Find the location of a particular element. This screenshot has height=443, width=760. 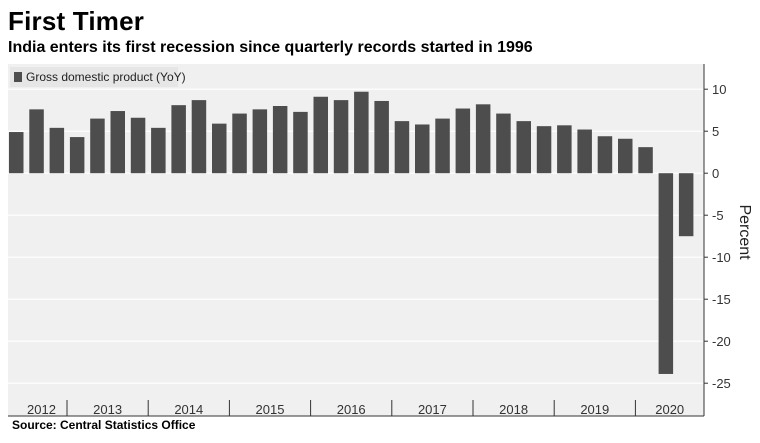

bar-2015Q2 is located at coordinates (260, 141).